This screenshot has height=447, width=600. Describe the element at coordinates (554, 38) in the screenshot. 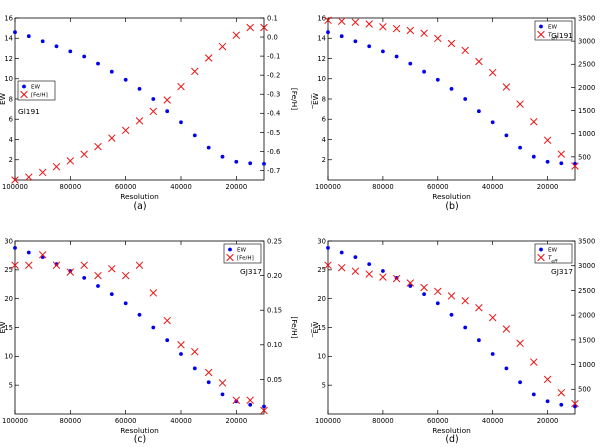

I see `teff-subscript: eff` at that location.